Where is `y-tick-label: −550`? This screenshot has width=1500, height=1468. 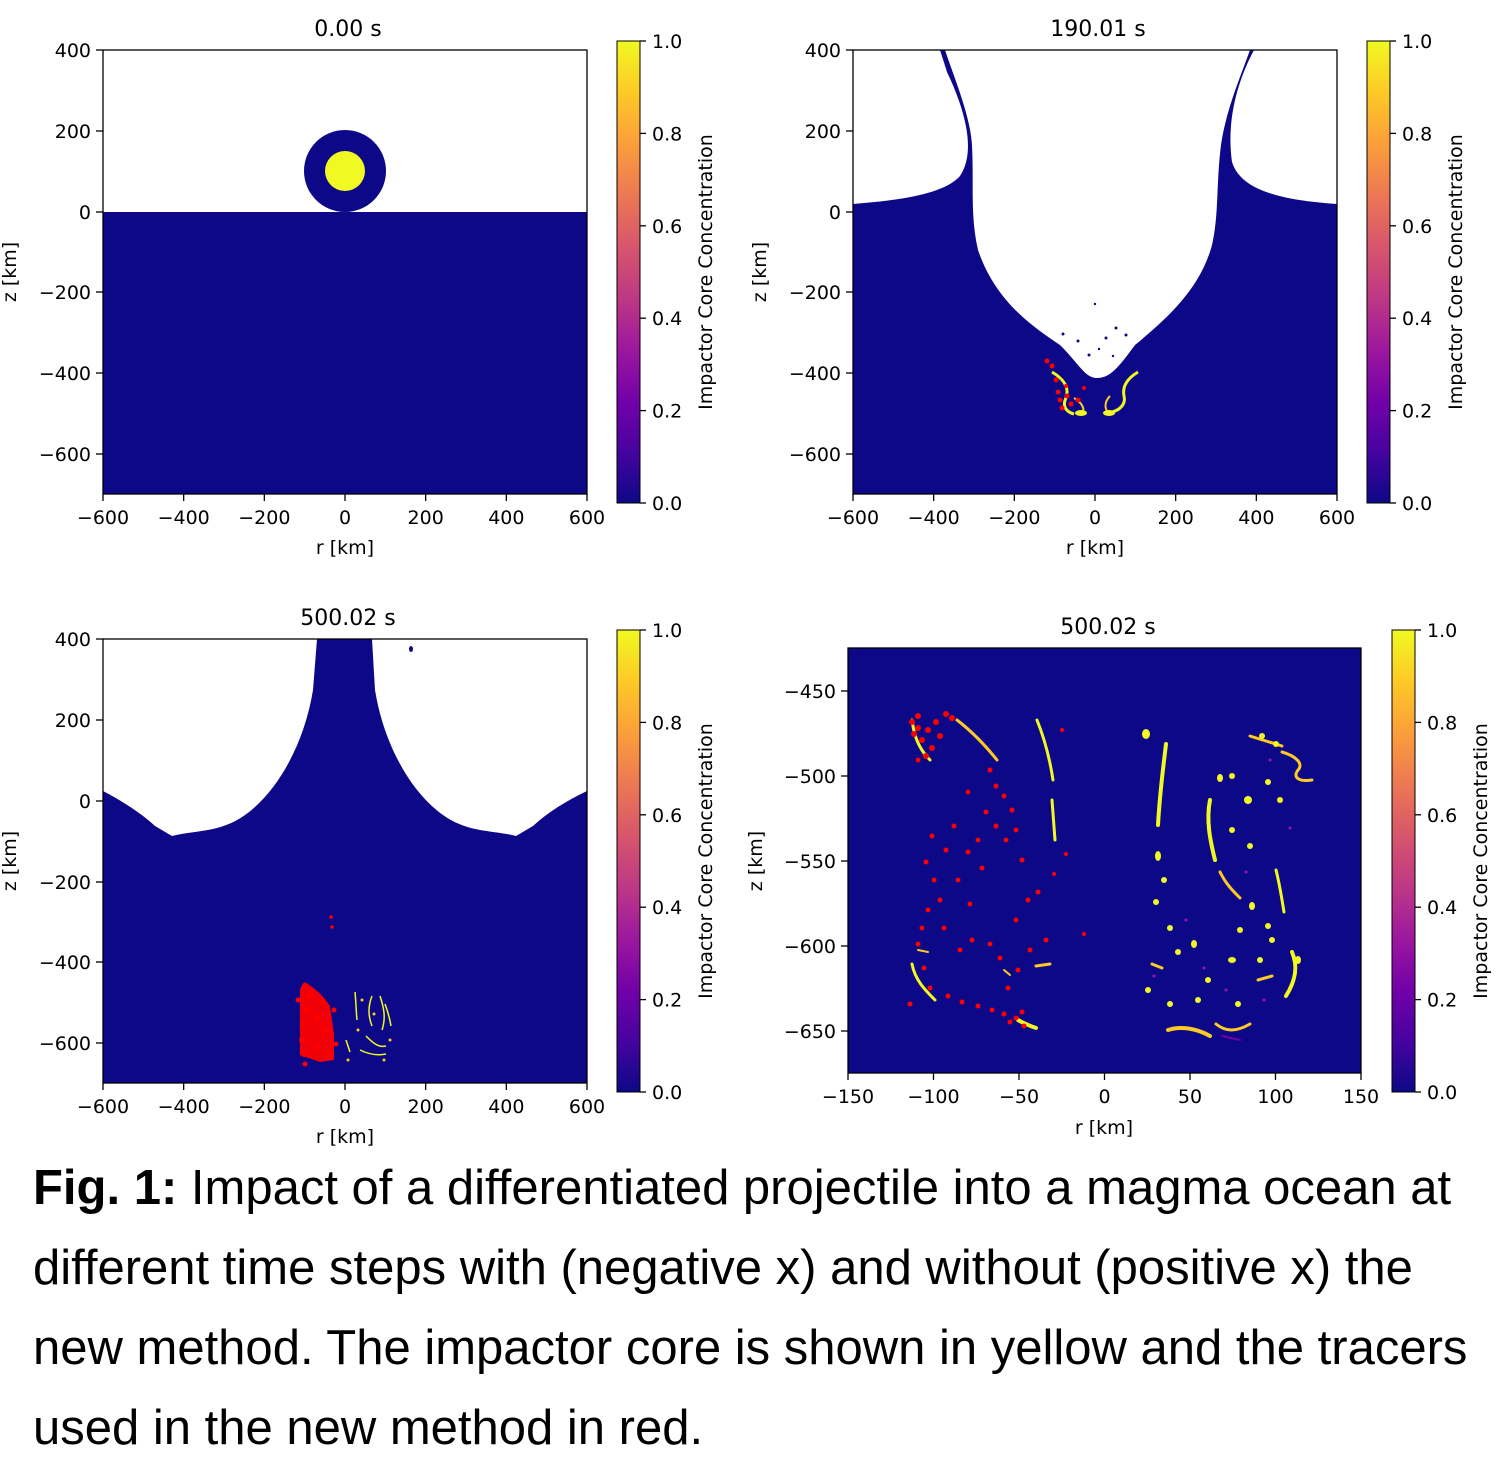 y-tick-label: −550 is located at coordinates (810, 862).